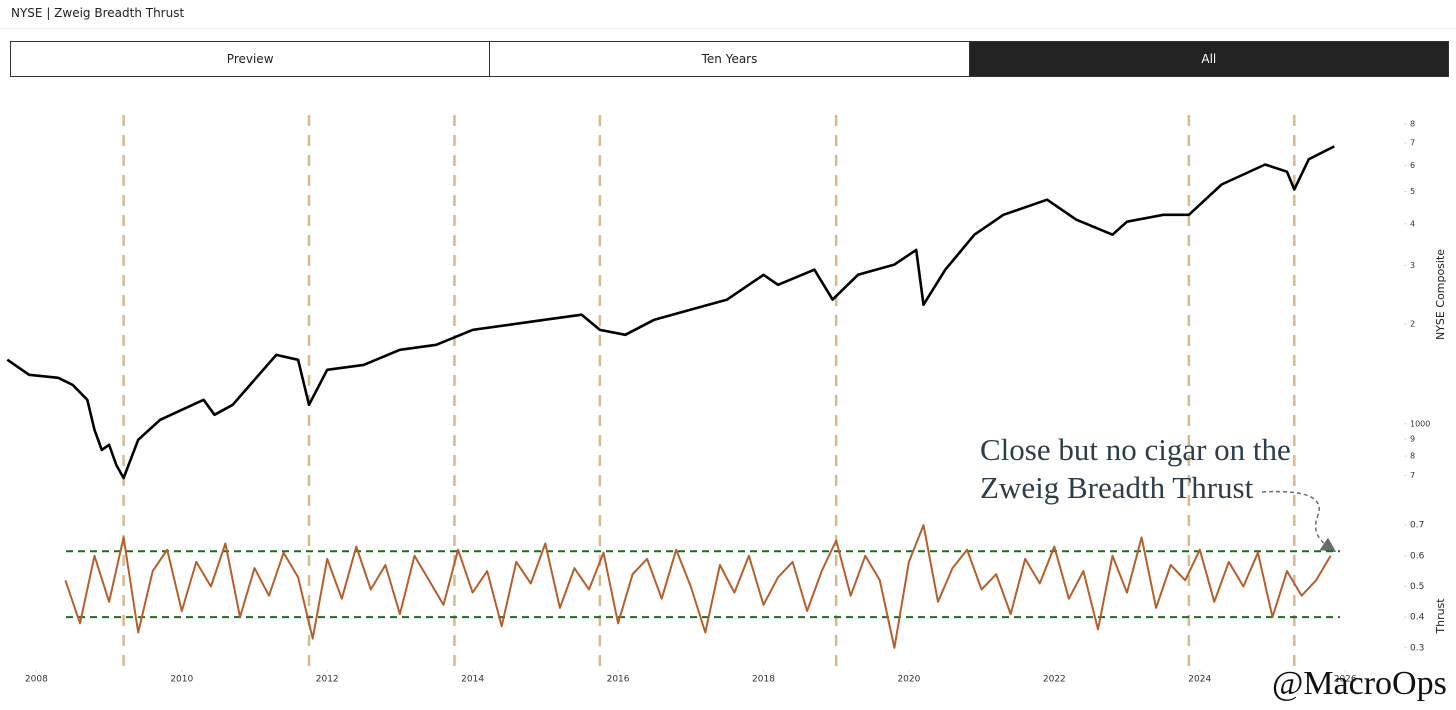 The width and height of the screenshot is (1456, 710). I want to click on x-tick-label: 2010, so click(181, 680).